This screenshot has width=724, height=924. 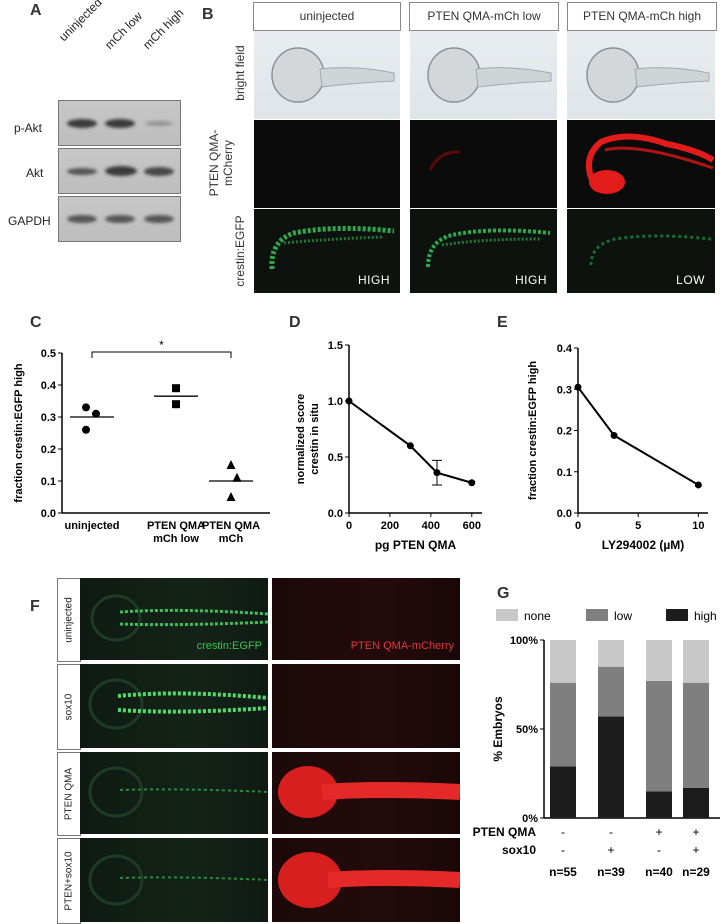 What do you see at coordinates (119, 123) in the screenshot?
I see `blot-strip-pakt` at bounding box center [119, 123].